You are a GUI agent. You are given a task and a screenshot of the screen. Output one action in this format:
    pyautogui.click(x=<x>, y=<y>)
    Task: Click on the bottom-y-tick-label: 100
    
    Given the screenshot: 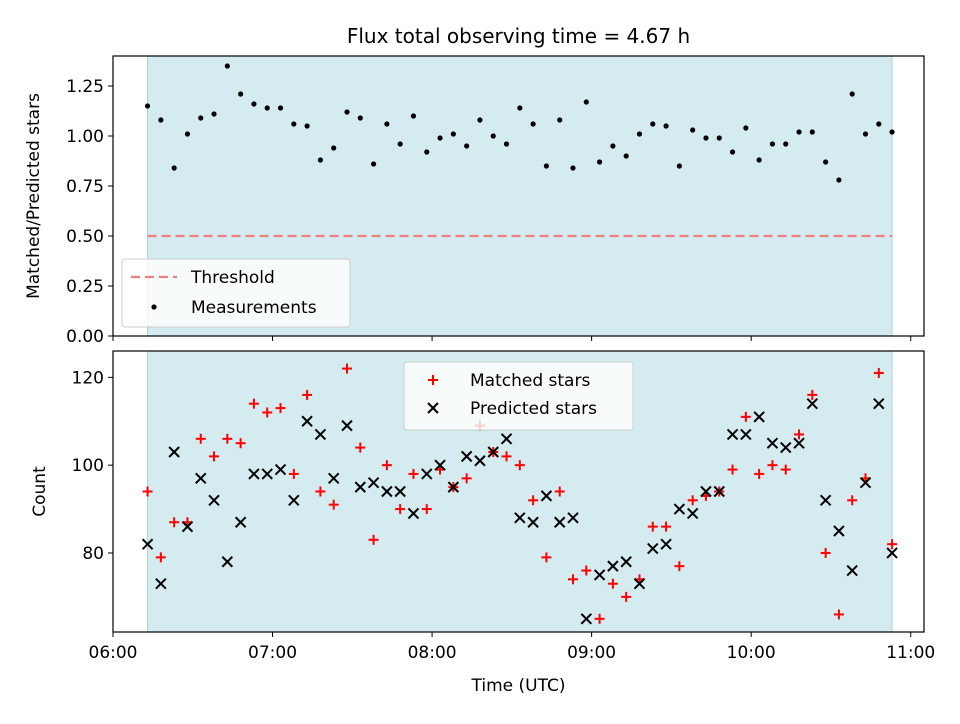 What is the action you would take?
    pyautogui.click(x=88, y=466)
    